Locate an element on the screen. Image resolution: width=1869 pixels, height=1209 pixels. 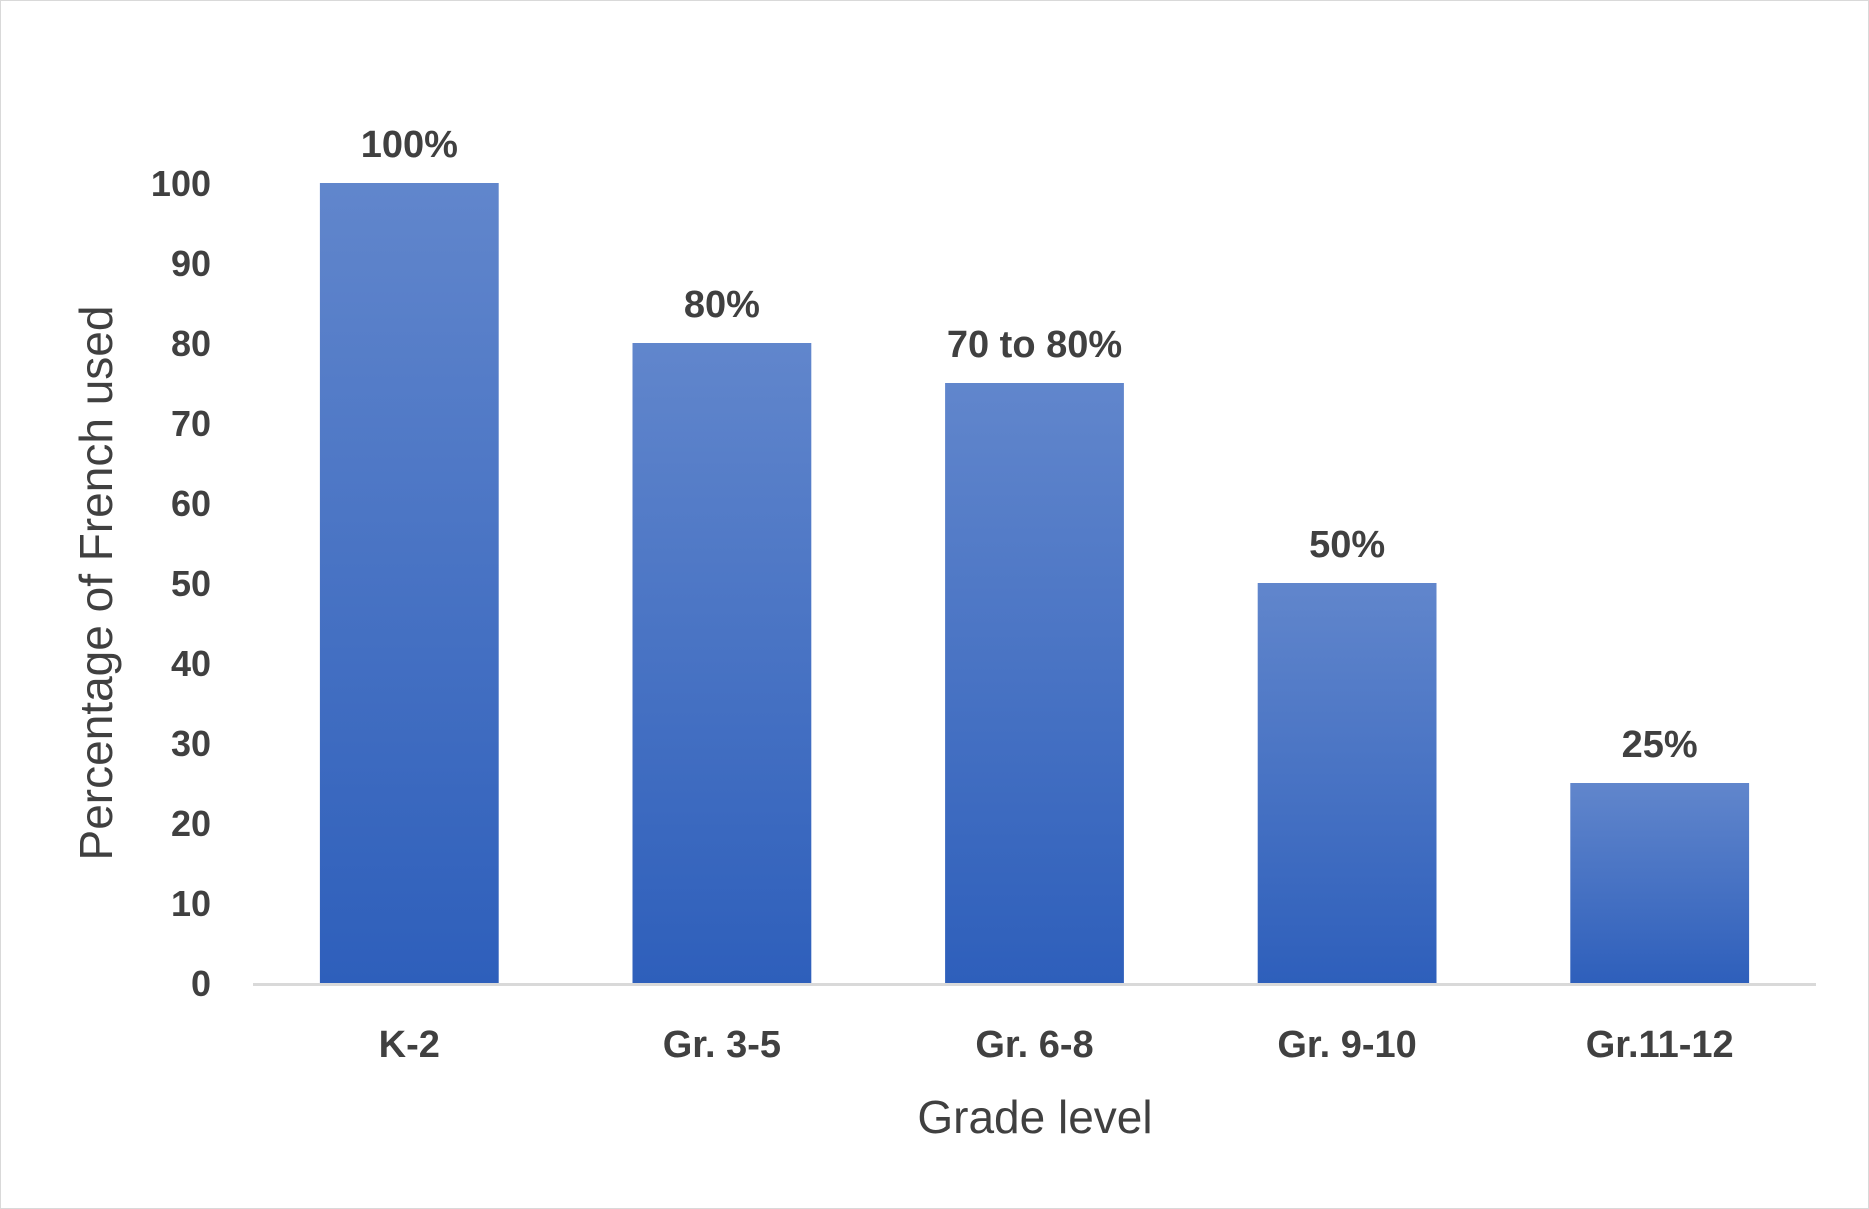
y-tick-label: 100 is located at coordinates (181, 183).